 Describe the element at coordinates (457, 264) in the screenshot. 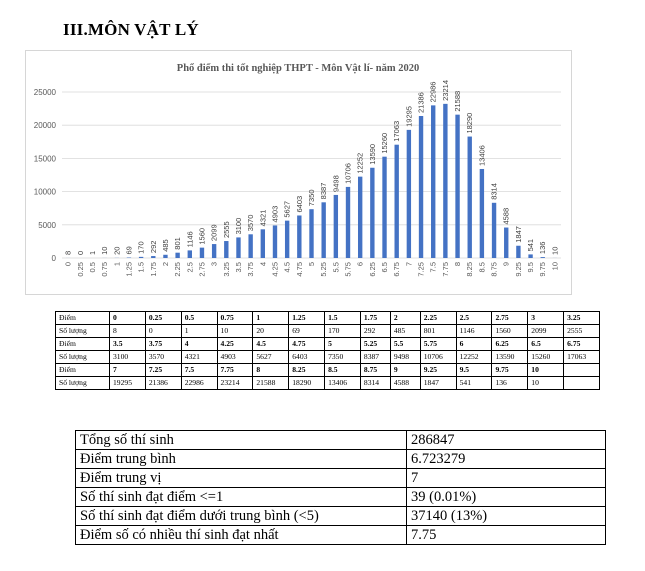

I see `x-tick-label: 8` at that location.